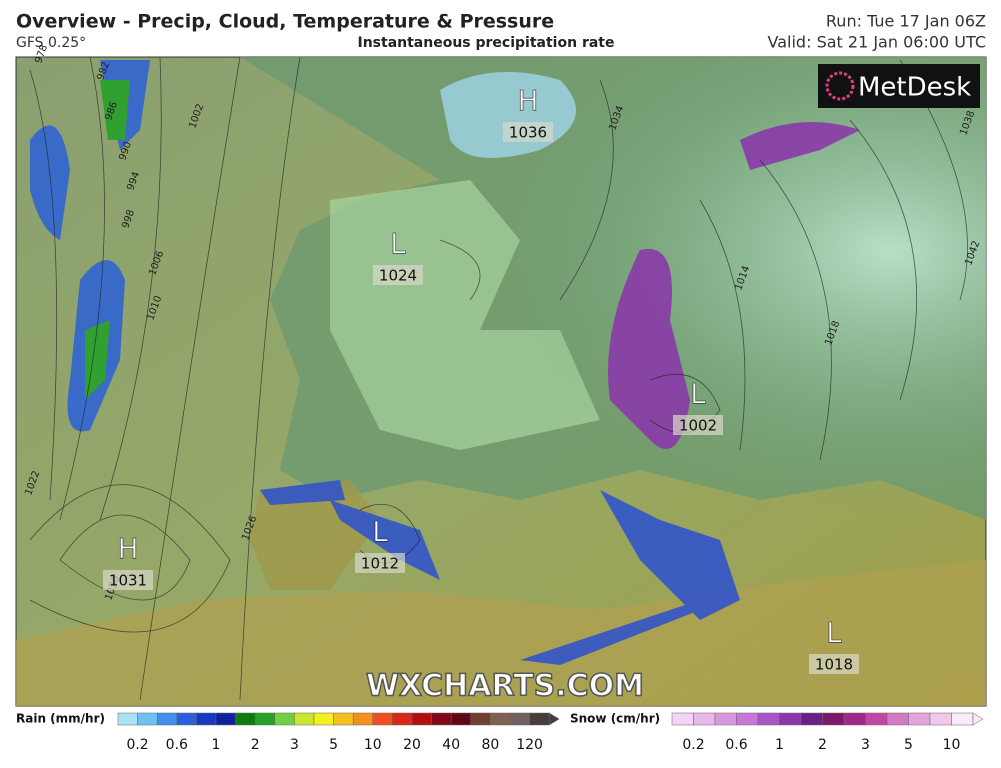  I want to click on rain-atlantic, so click(90, 246).